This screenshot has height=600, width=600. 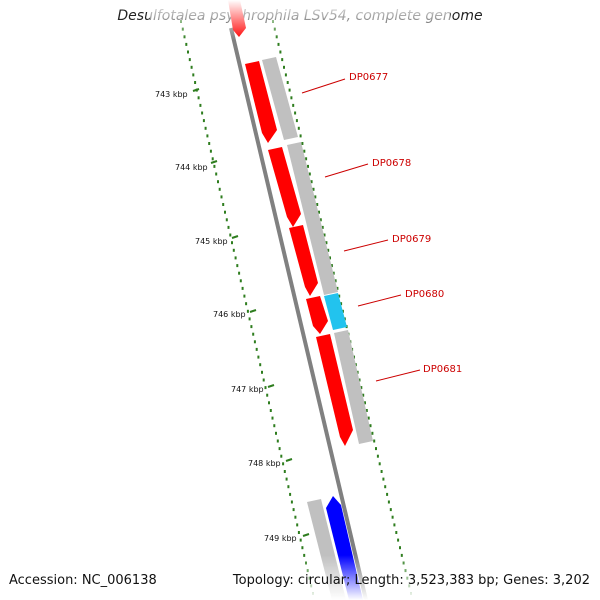 I want to click on gene-DP0678-arrow-icon, so click(x=284, y=187).